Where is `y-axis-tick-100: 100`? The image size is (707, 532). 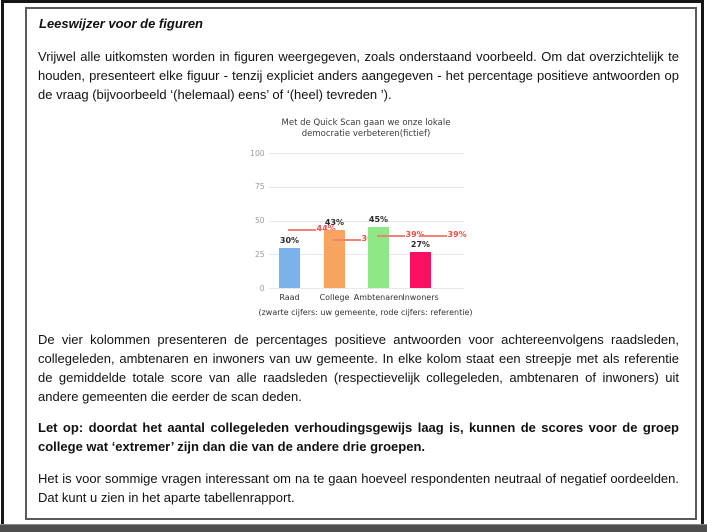 y-axis-tick-100: 100 is located at coordinates (257, 153).